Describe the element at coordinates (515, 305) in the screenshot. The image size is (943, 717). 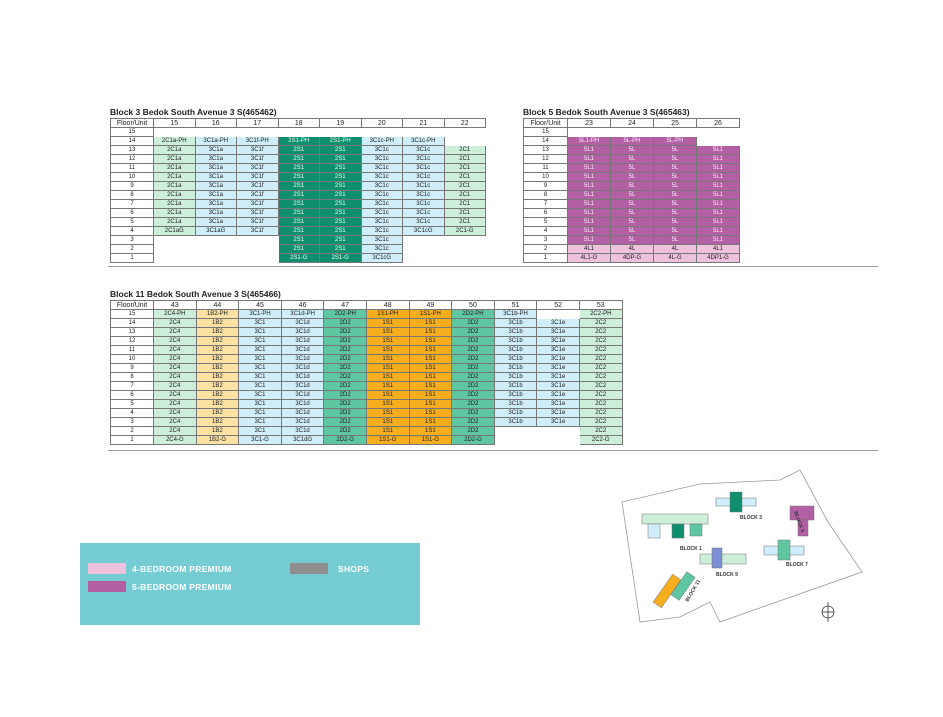
I see `unit-header: 51` at that location.